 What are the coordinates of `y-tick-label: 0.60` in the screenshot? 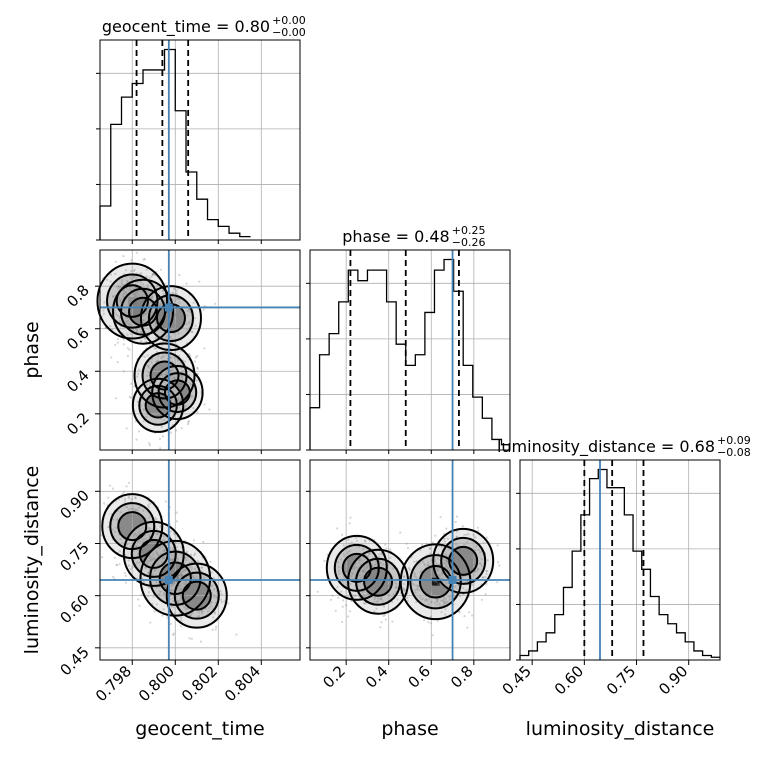 It's located at (74, 609).